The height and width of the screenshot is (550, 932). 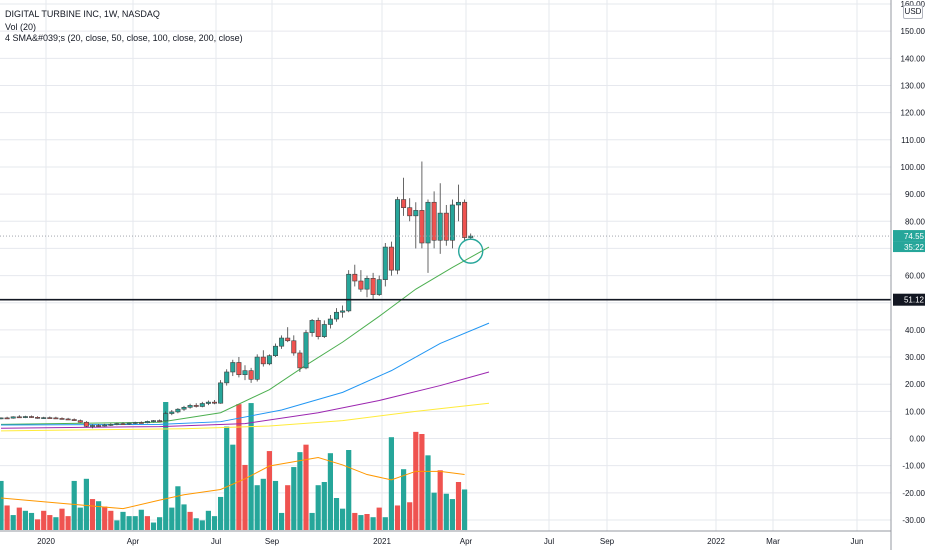 What do you see at coordinates (913, 12) in the screenshot?
I see `currency-badge: USD` at bounding box center [913, 12].